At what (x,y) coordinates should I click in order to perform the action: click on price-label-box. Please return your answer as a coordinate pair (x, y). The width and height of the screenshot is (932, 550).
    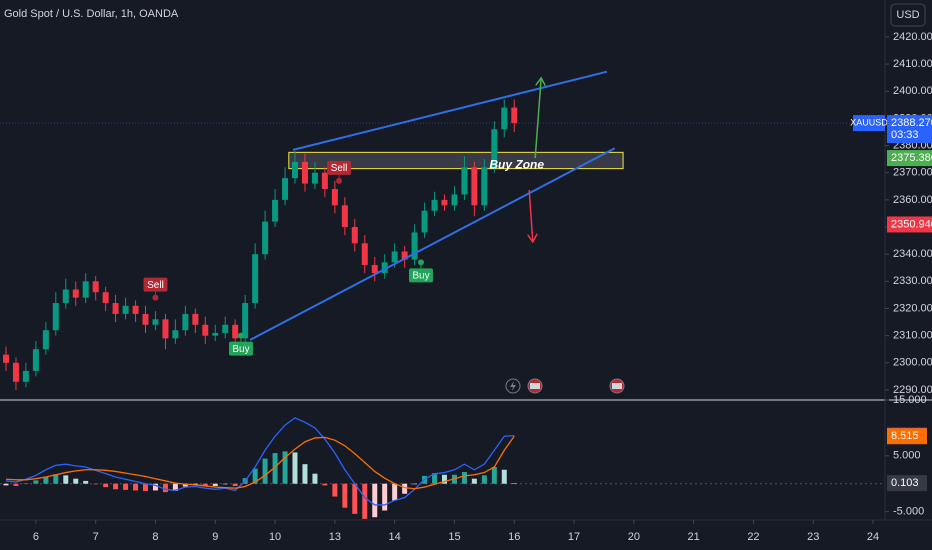
    Looking at the image, I should click on (909, 224).